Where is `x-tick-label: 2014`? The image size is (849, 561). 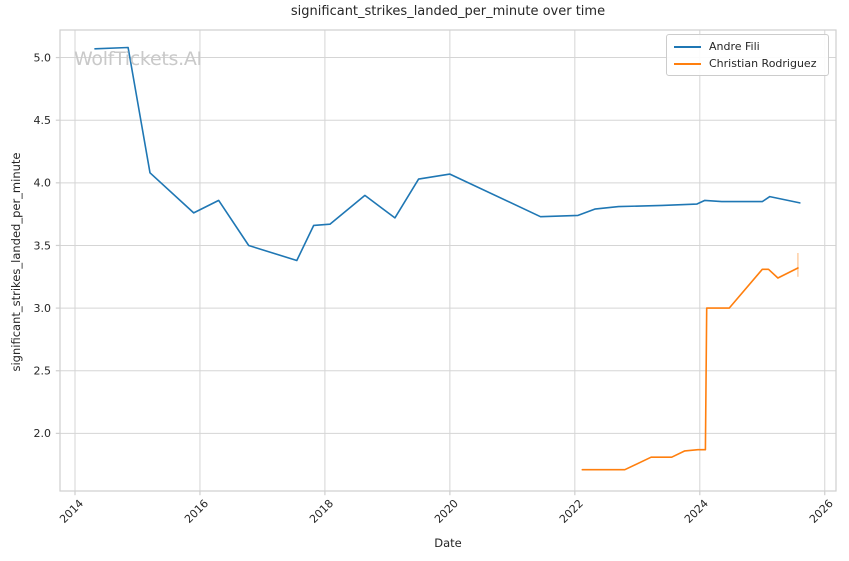 x-tick-label: 2014 is located at coordinates (71, 511).